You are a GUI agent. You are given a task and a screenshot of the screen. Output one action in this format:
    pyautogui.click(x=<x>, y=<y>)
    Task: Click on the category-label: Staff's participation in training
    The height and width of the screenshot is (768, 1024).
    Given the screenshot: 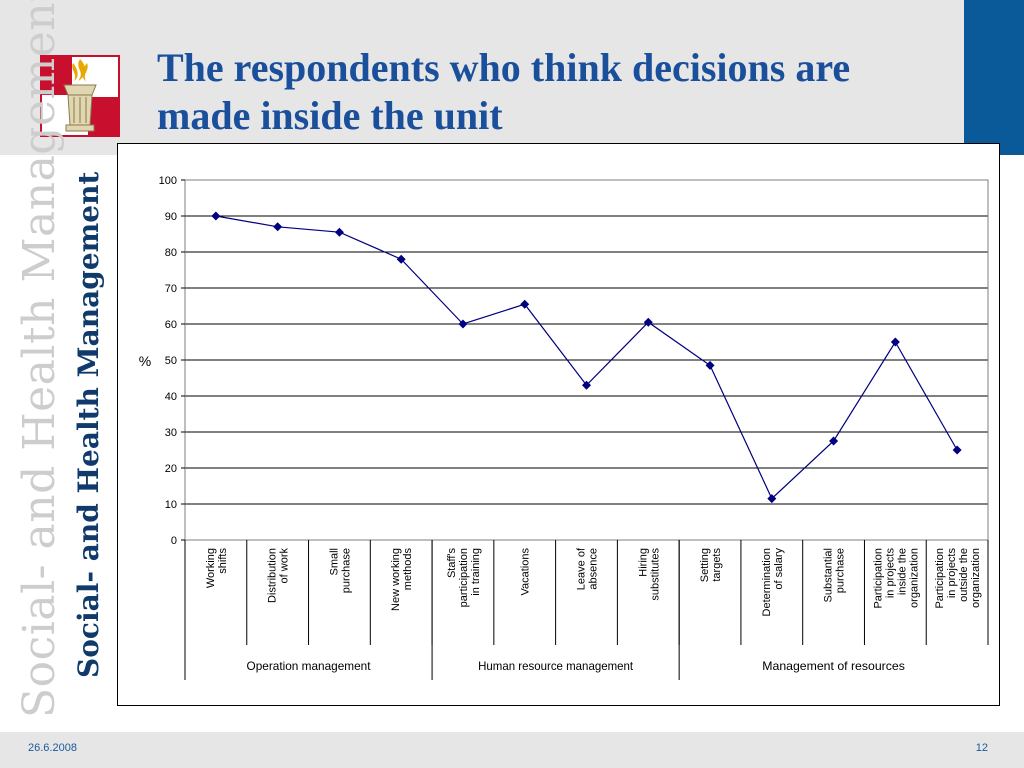 What is the action you would take?
    pyautogui.click(x=464, y=578)
    